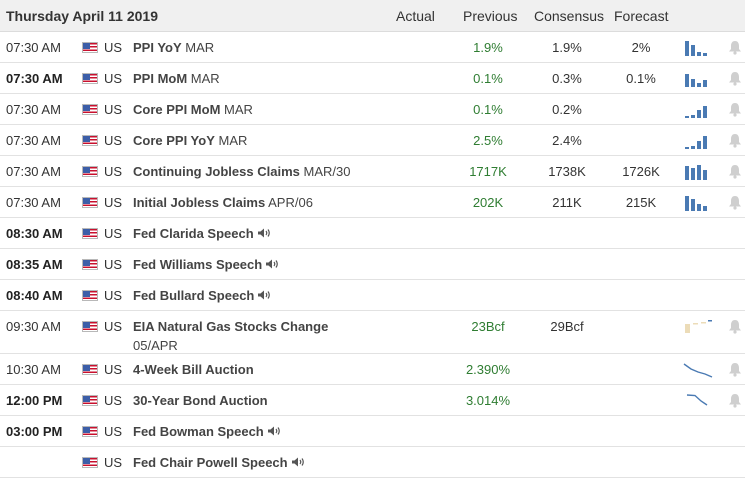  I want to click on event-title: Fed Williams Speech, so click(206, 264).